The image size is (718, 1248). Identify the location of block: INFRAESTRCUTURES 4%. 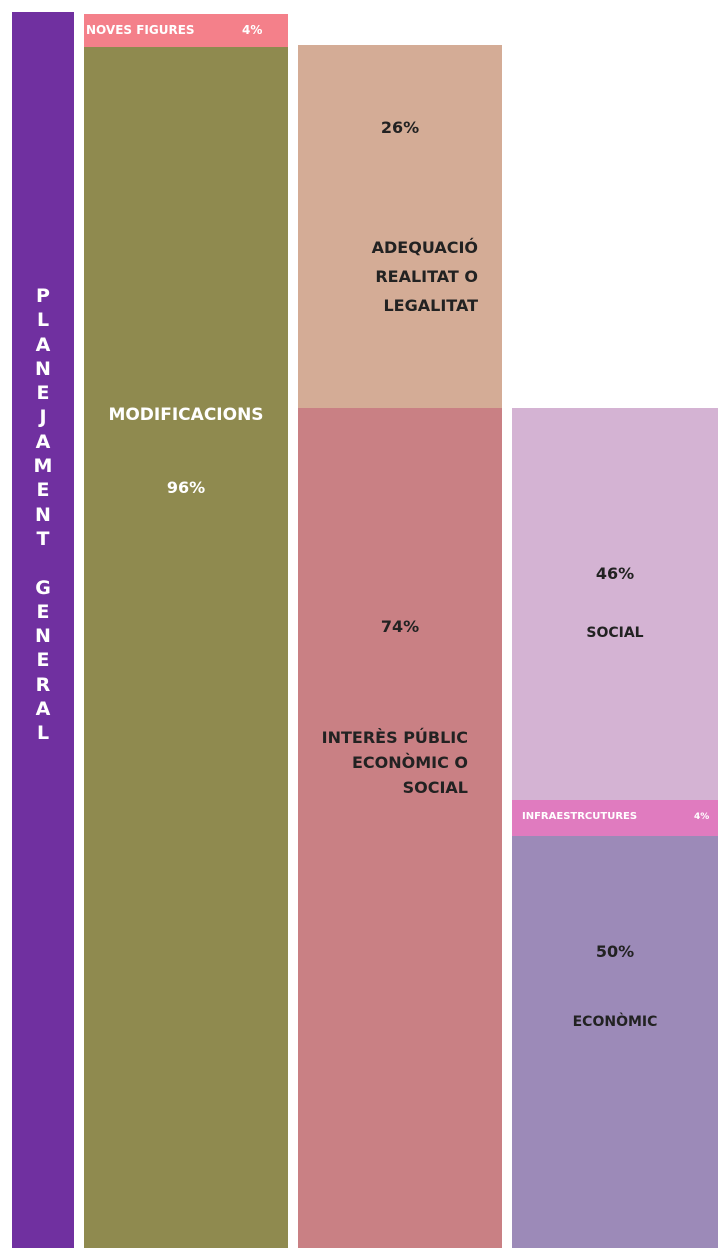
(615, 818).